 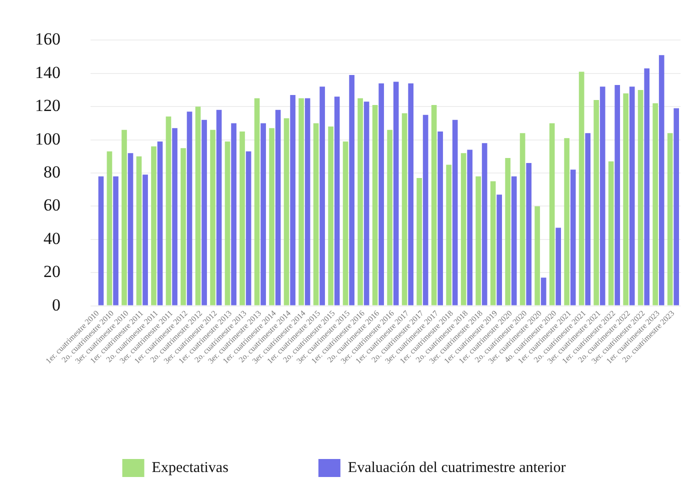 What do you see at coordinates (47, 138) in the screenshot?
I see `y-tick-label: 100` at bounding box center [47, 138].